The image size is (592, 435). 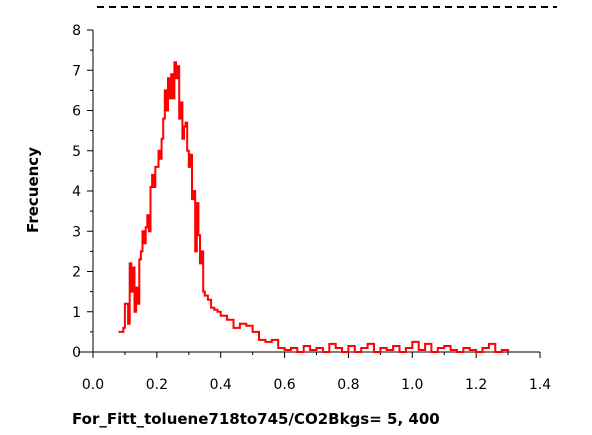 What do you see at coordinates (76, 31) in the screenshot?
I see `y-tick-label: 8` at bounding box center [76, 31].